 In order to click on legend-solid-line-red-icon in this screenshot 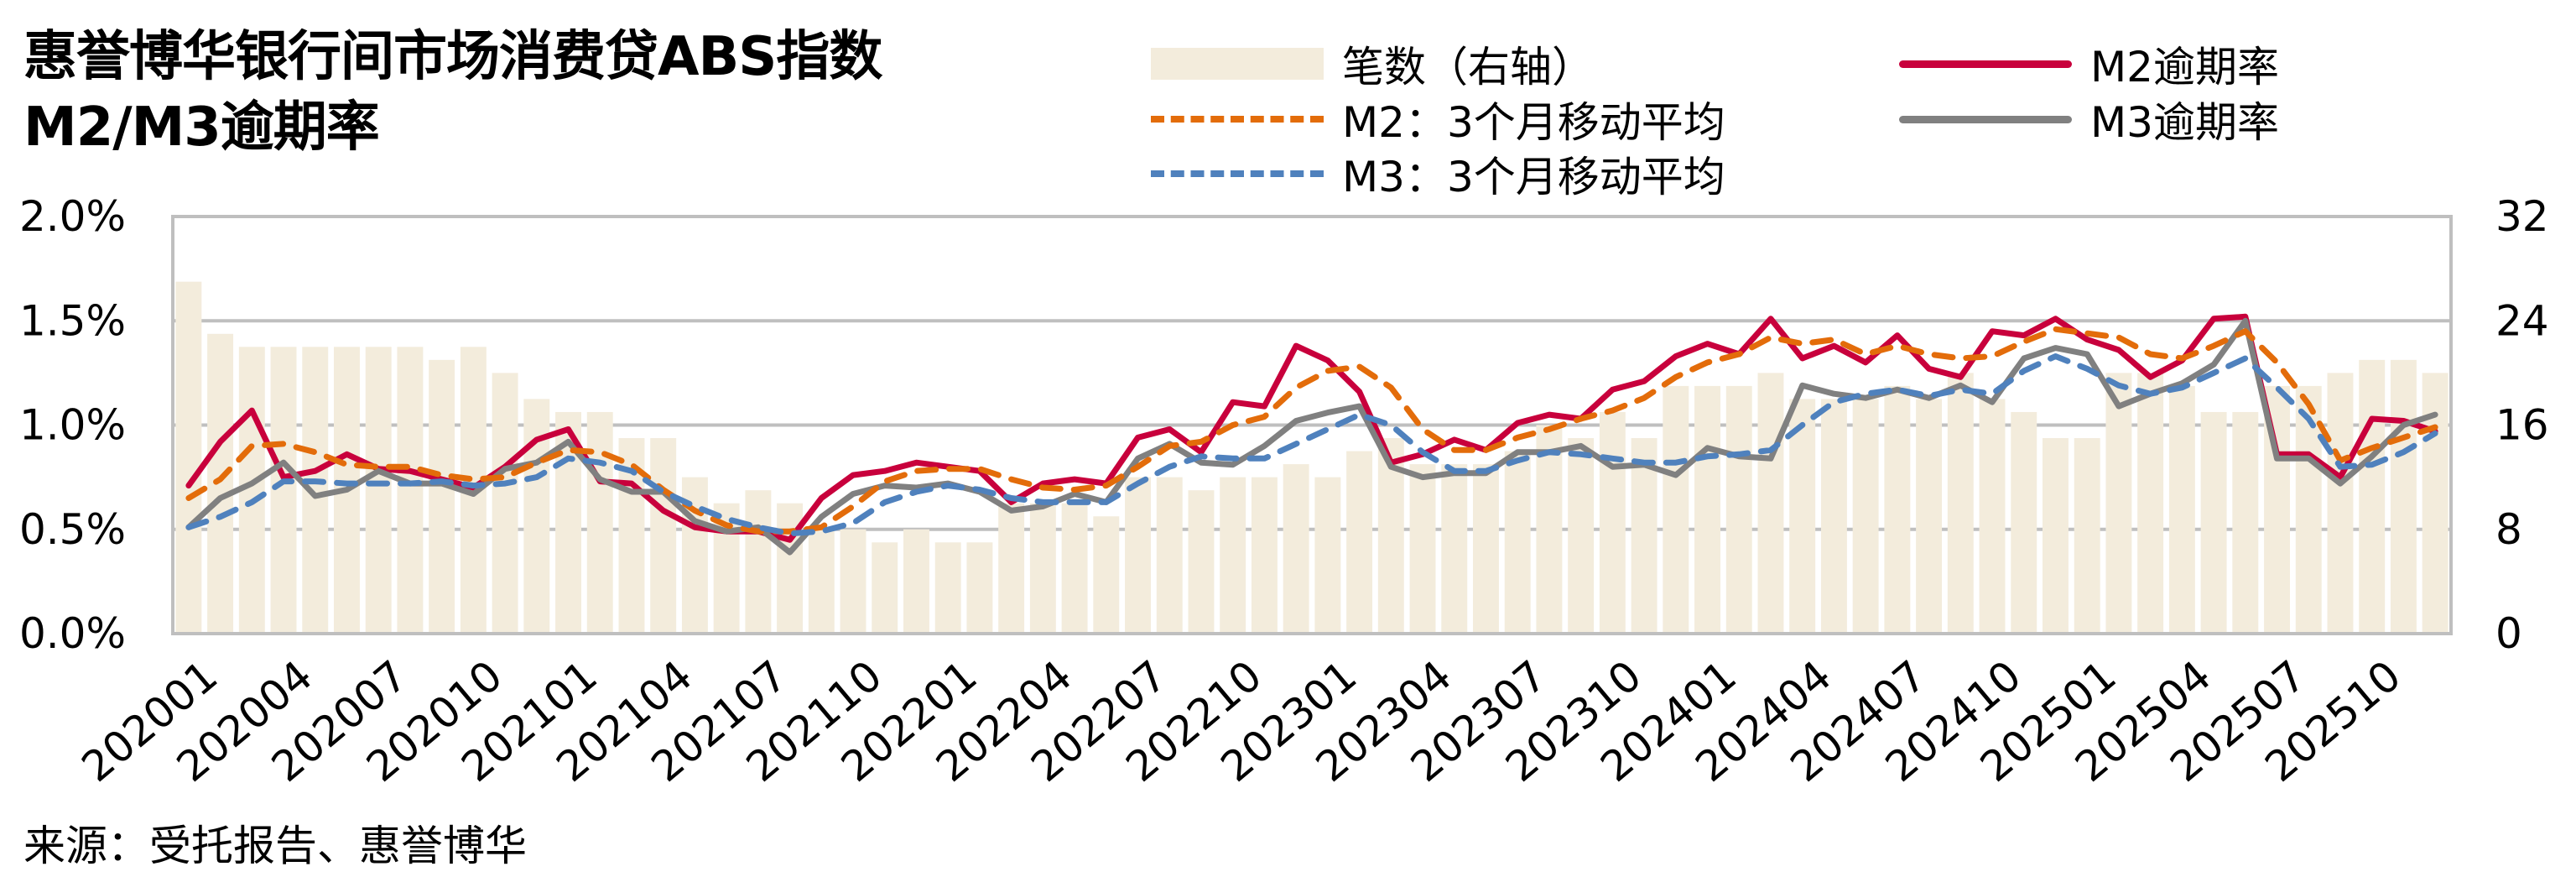, I will do `click(1985, 64)`.